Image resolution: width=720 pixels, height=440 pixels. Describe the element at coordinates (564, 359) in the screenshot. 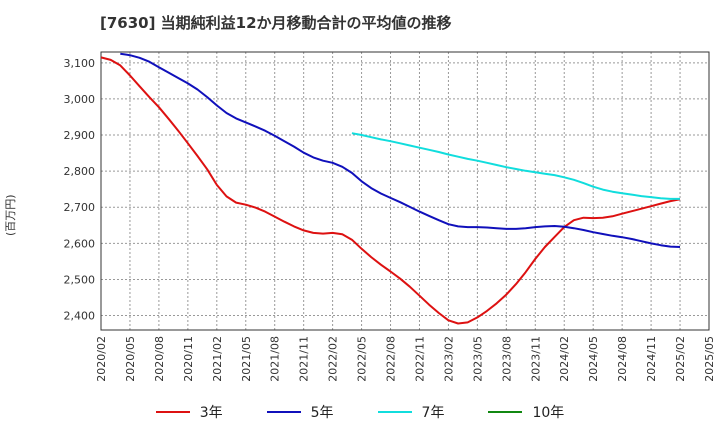

I see `x-tick-label: 2024/02` at that location.